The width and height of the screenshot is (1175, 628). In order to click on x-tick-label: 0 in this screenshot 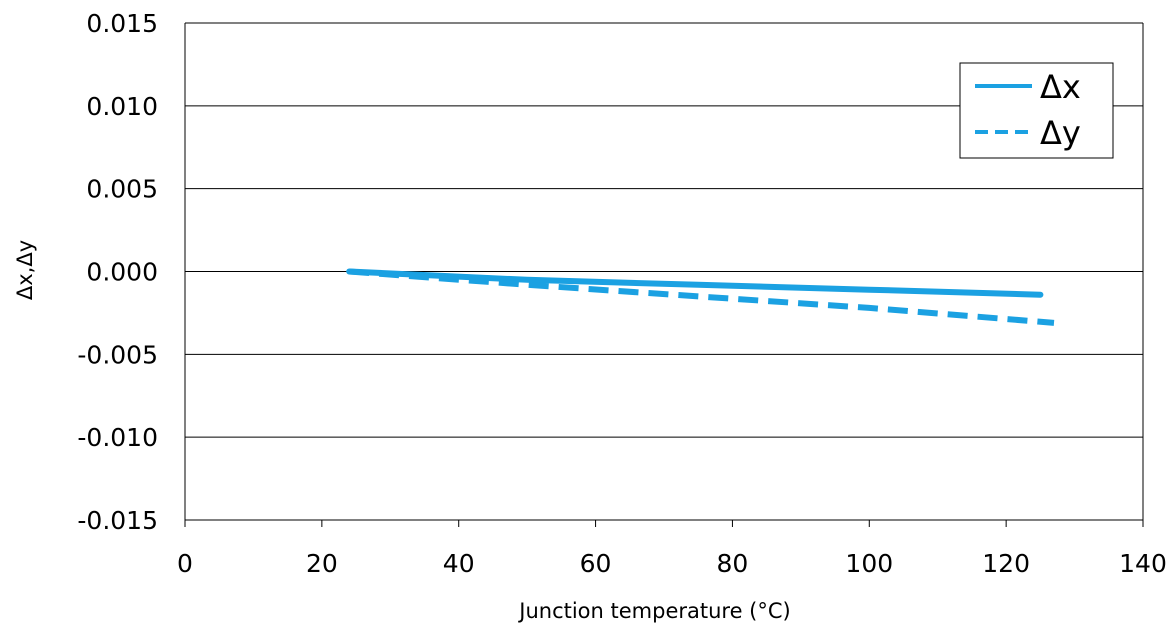, I will do `click(185, 563)`.